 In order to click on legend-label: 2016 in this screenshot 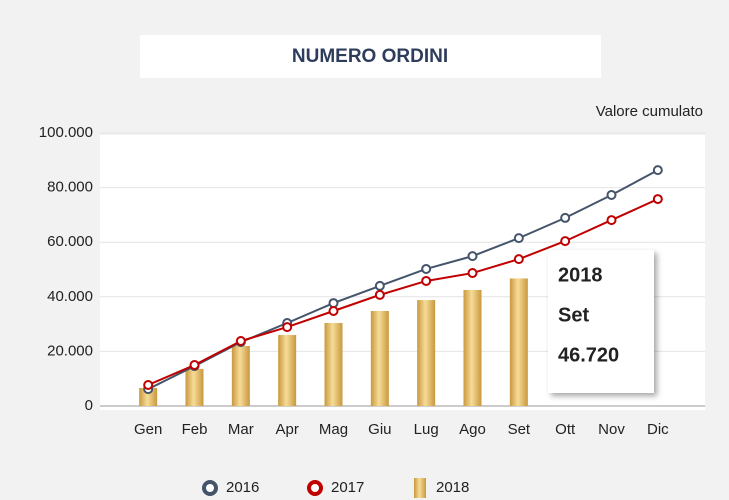, I will do `click(242, 487)`.